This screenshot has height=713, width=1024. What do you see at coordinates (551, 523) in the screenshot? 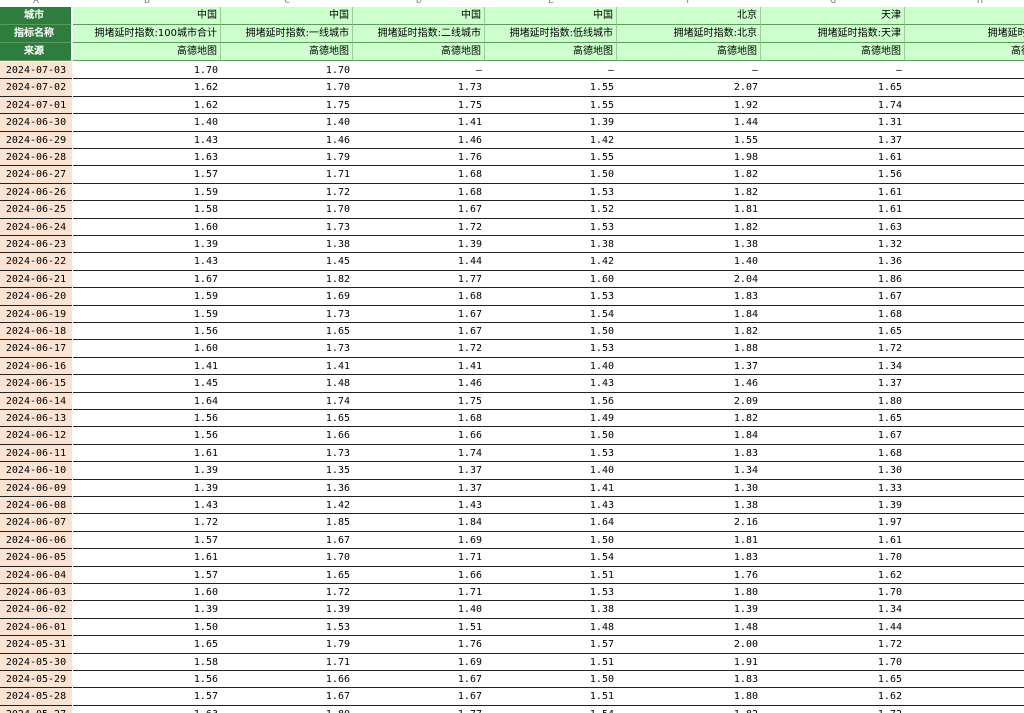
I see `value-cell: 1.64` at bounding box center [551, 523].